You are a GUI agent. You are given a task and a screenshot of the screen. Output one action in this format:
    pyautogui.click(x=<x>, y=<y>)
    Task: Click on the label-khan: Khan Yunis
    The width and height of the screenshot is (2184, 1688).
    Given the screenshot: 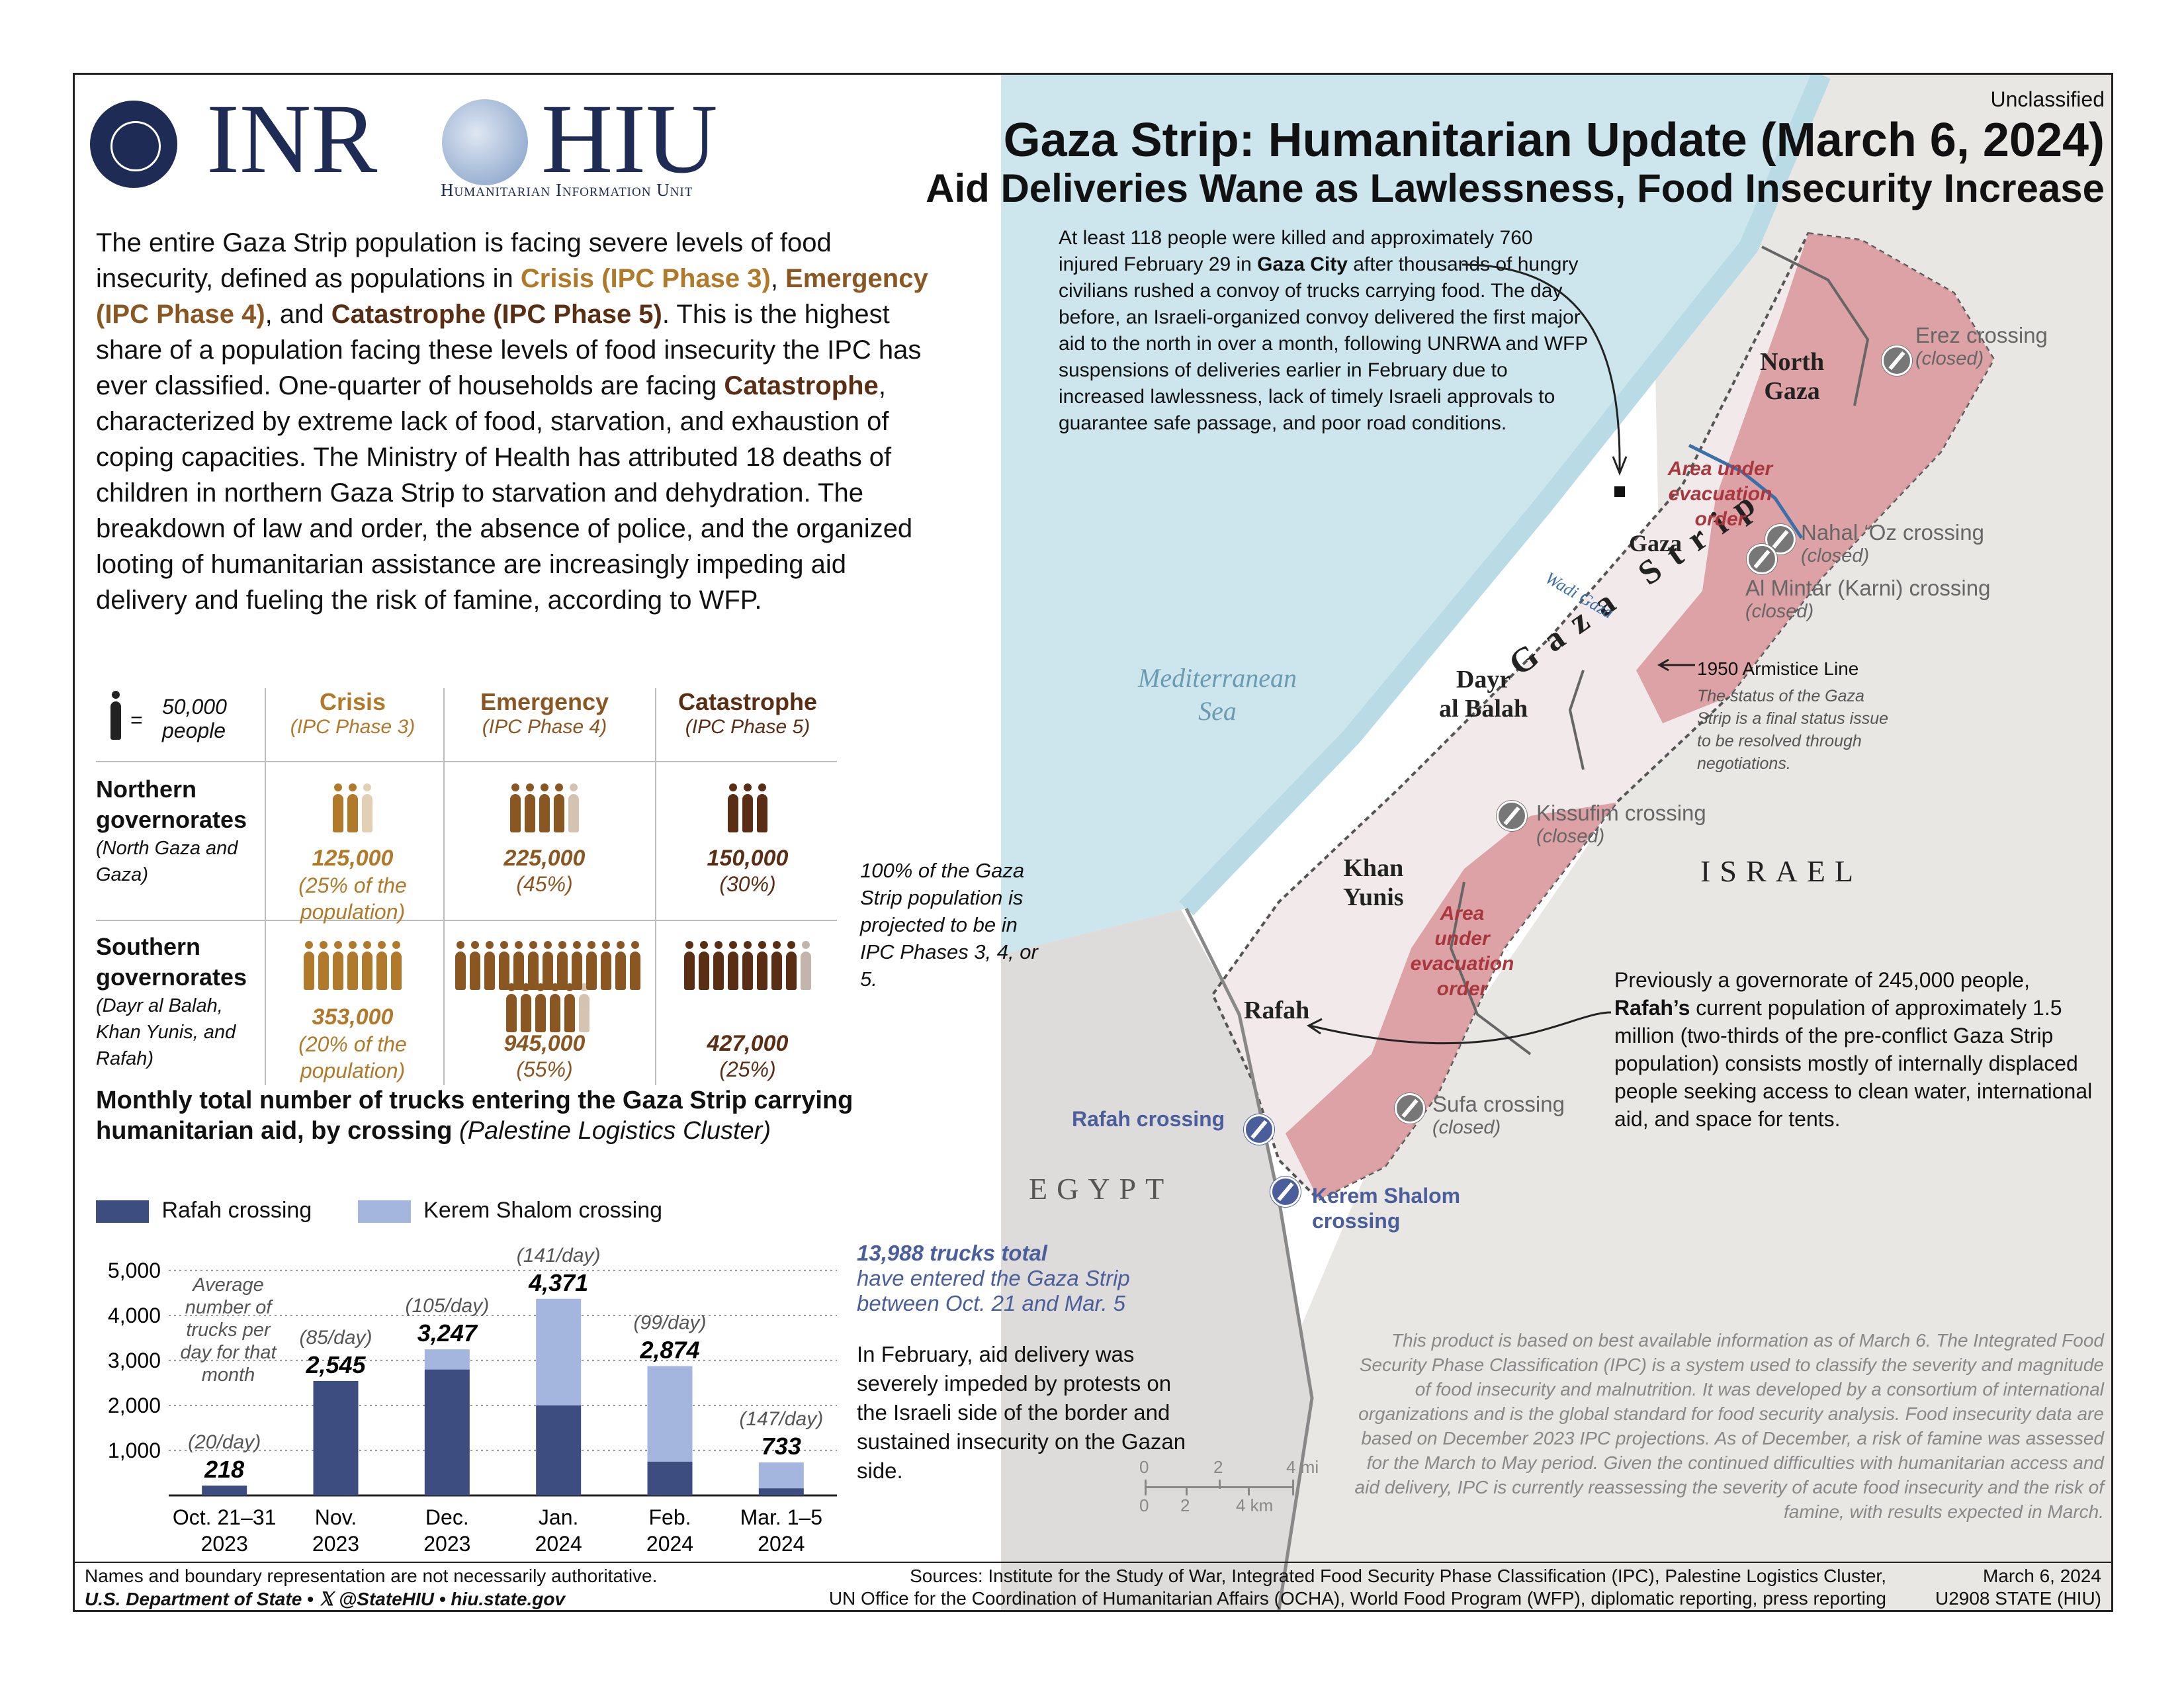 What is the action you would take?
    pyautogui.click(x=1373, y=883)
    